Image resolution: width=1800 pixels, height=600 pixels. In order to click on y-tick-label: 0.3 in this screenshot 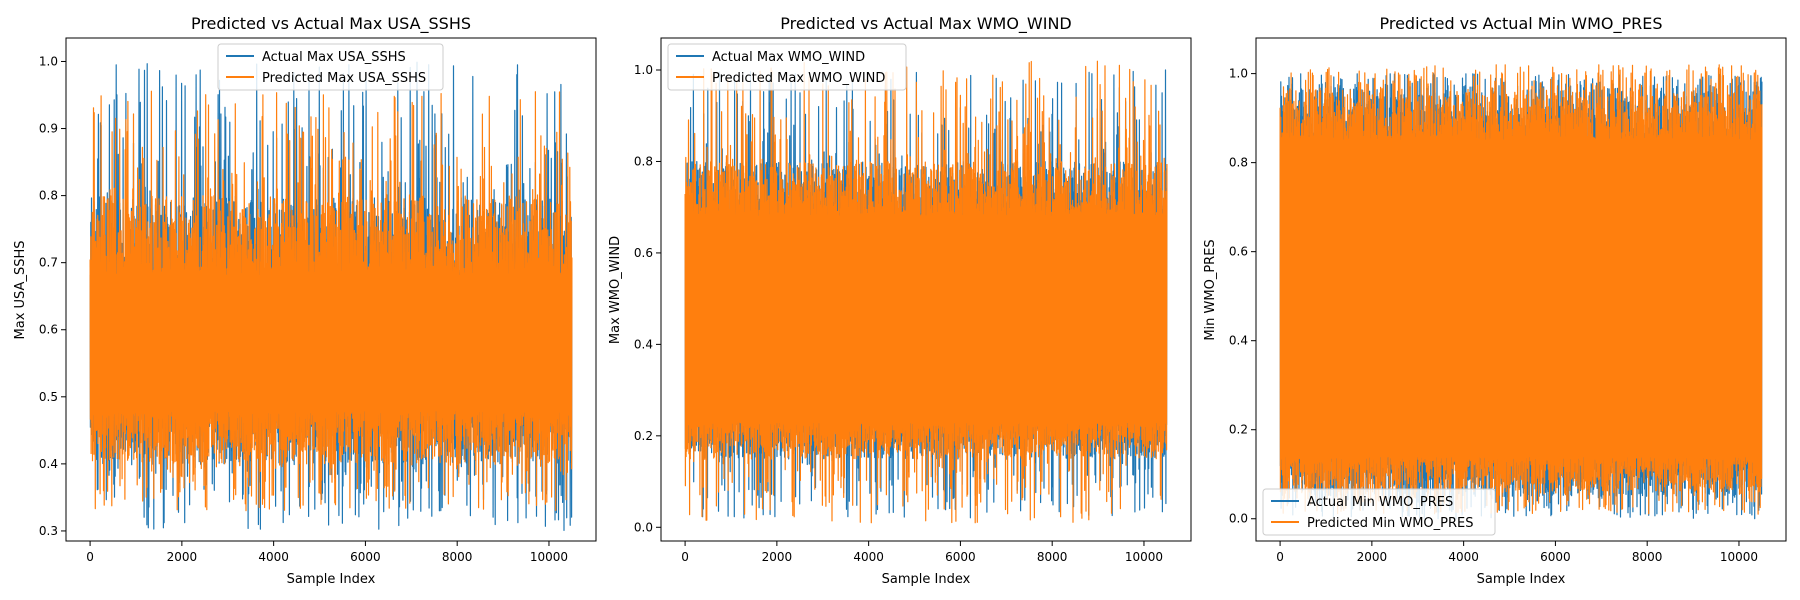, I will do `click(48, 531)`.